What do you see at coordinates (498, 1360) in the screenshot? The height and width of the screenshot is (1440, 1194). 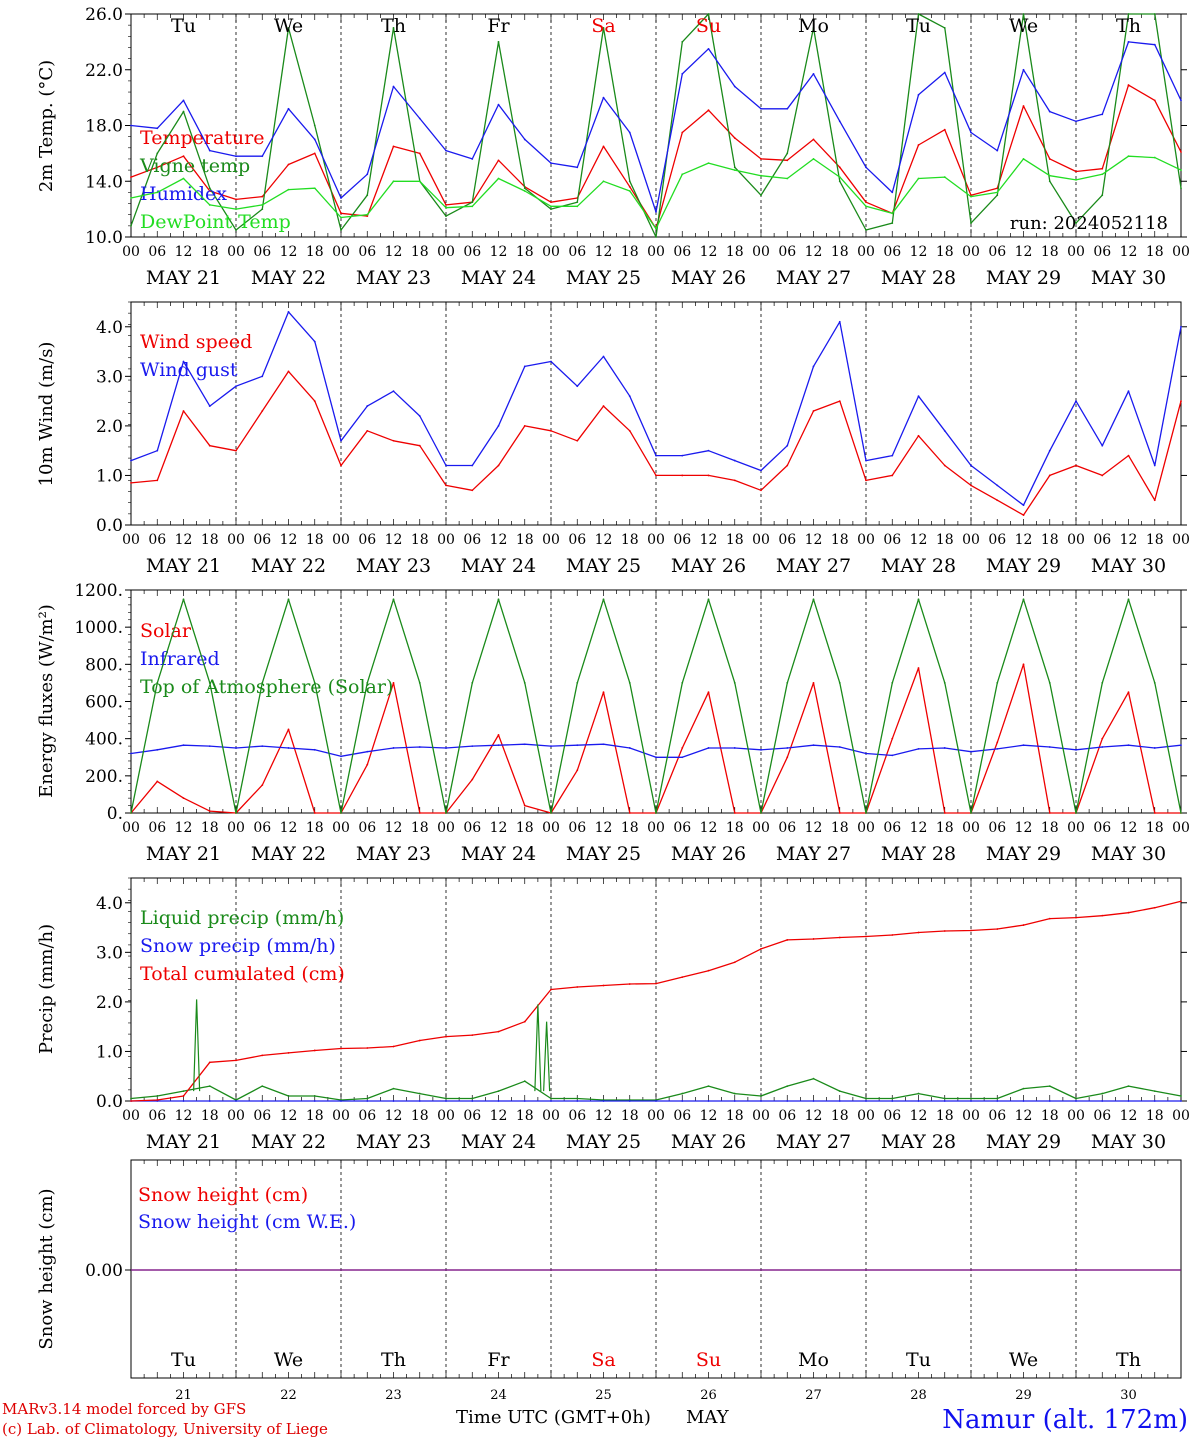 I see `weekday-label: Fr` at bounding box center [498, 1360].